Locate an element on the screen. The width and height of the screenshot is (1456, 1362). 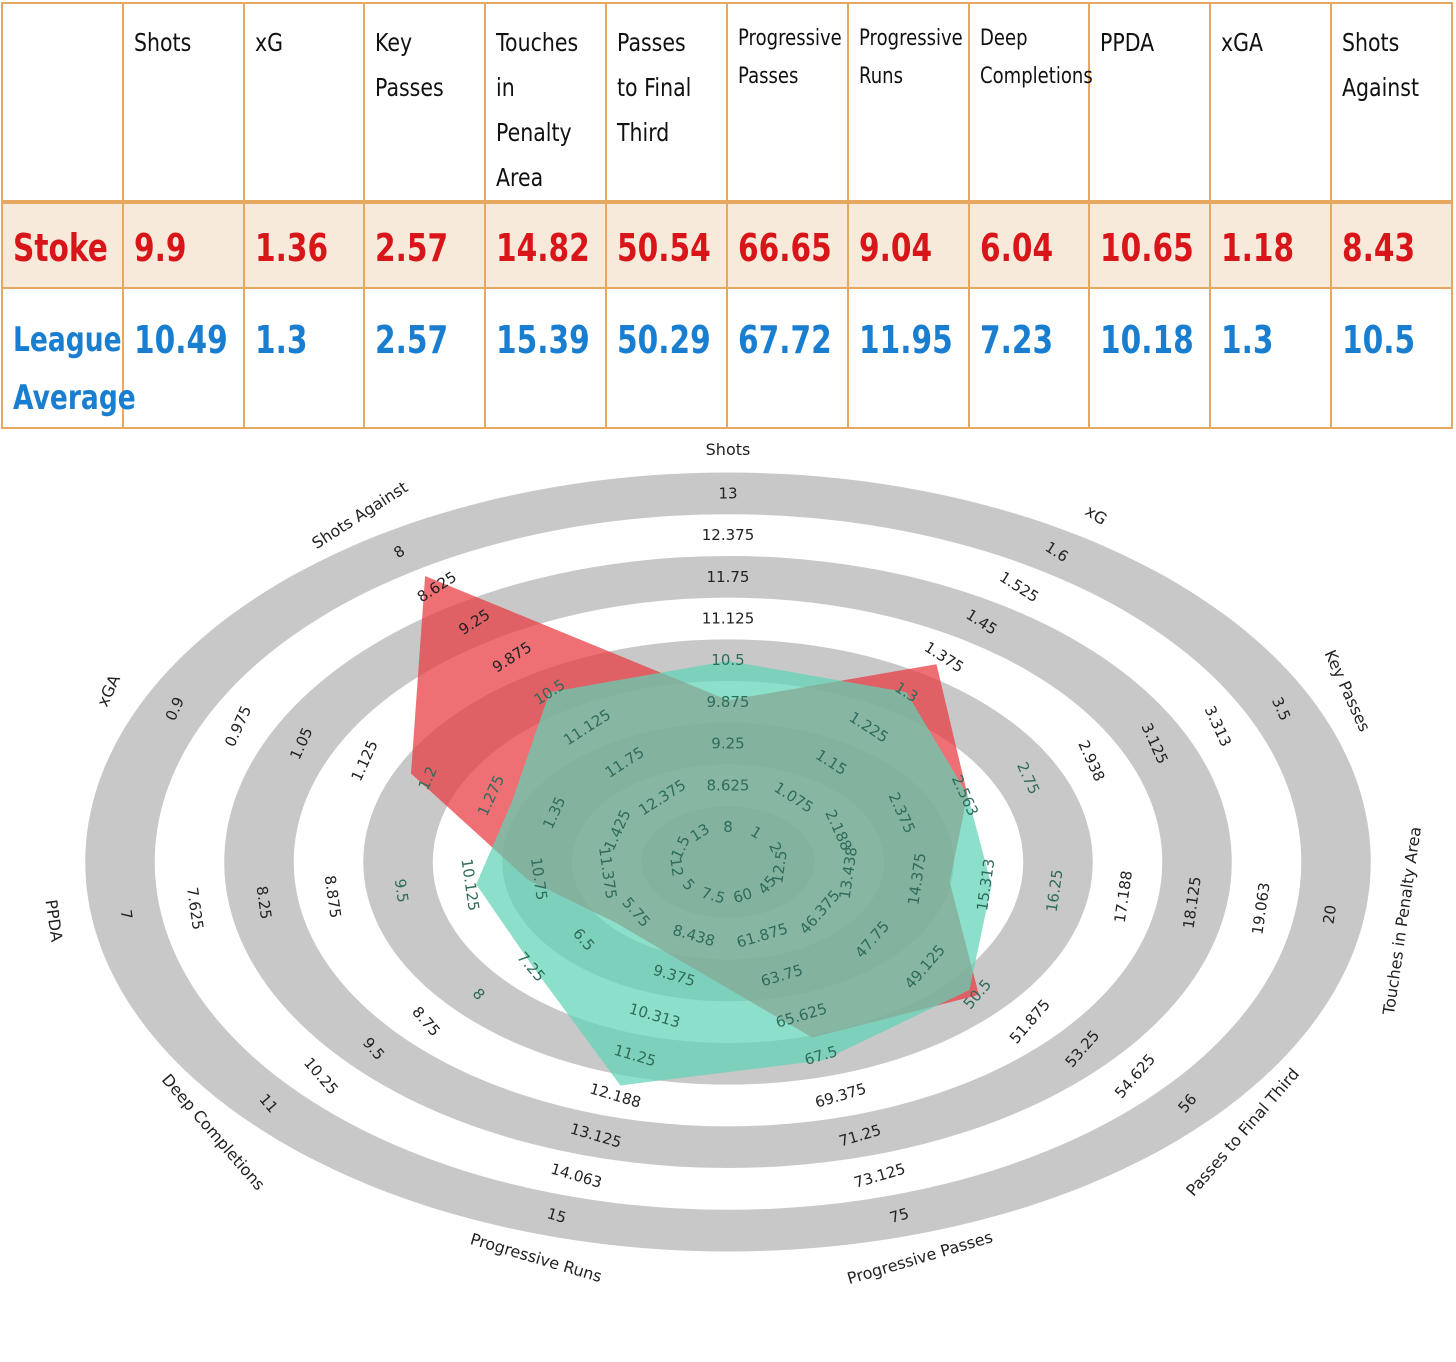
tick-label: 10.5 is located at coordinates (727, 660).